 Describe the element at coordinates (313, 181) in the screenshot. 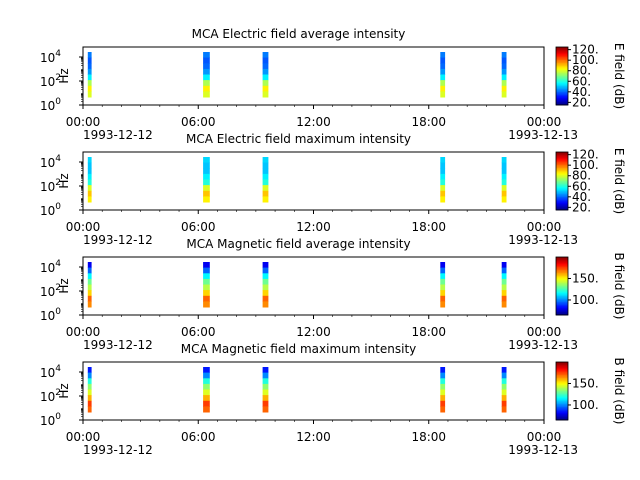

I see `plot-frame` at that location.